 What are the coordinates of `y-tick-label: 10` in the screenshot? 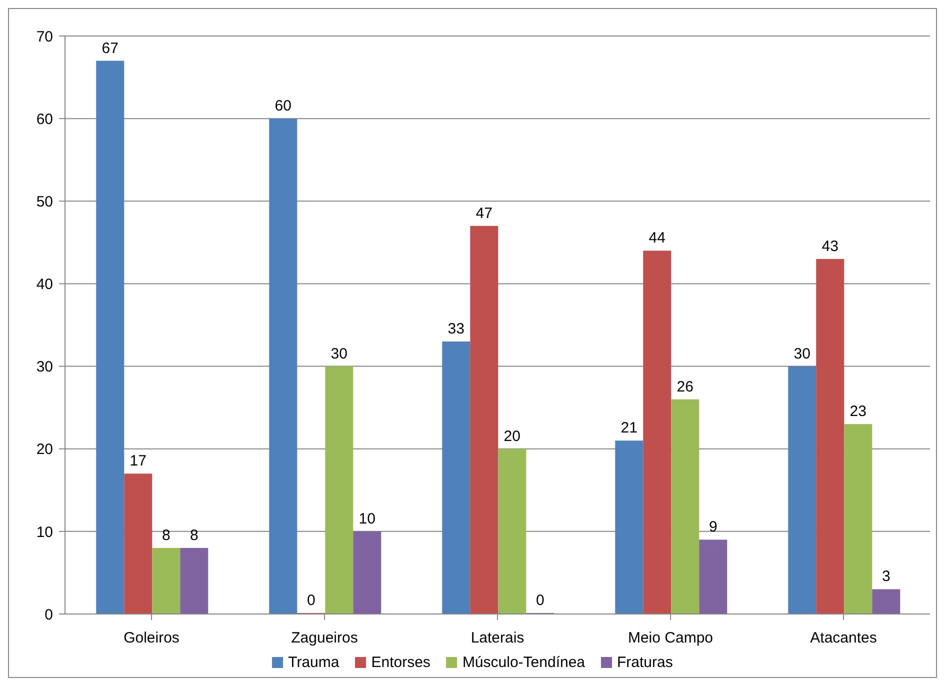 It's located at (44, 532).